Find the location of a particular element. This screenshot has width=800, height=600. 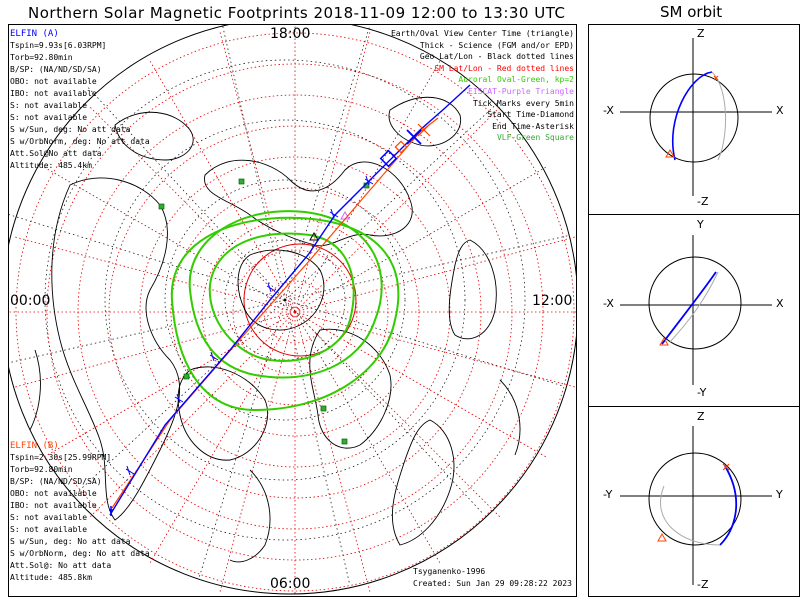

elfin-a-name: ELFIN (A) is located at coordinates (34, 34).